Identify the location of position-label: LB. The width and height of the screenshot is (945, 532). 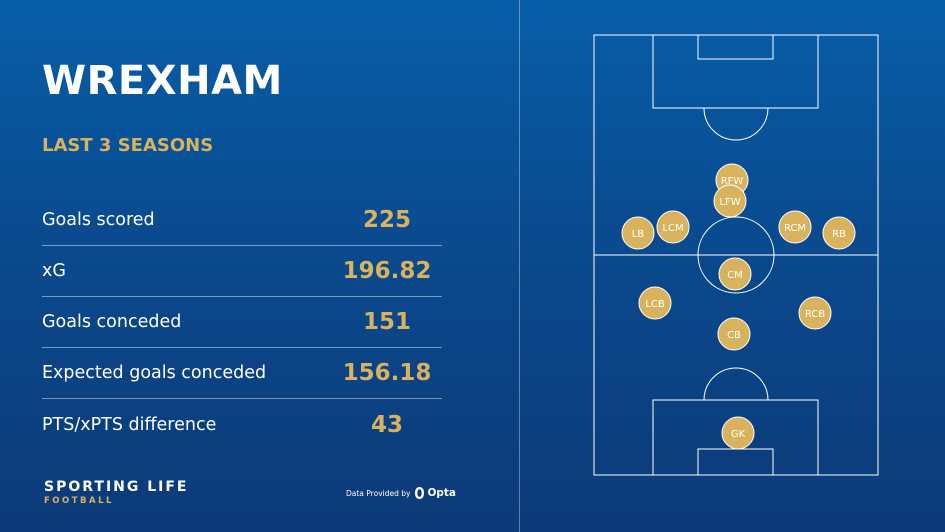
(638, 234).